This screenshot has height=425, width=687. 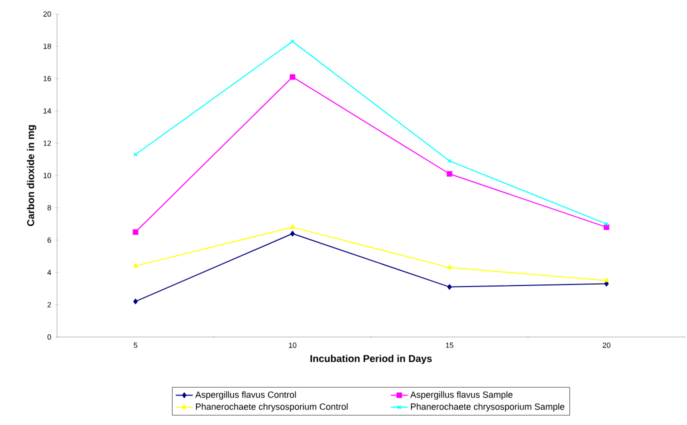 I want to click on legend-label: Aspergillus flavus Sample, so click(x=461, y=395).